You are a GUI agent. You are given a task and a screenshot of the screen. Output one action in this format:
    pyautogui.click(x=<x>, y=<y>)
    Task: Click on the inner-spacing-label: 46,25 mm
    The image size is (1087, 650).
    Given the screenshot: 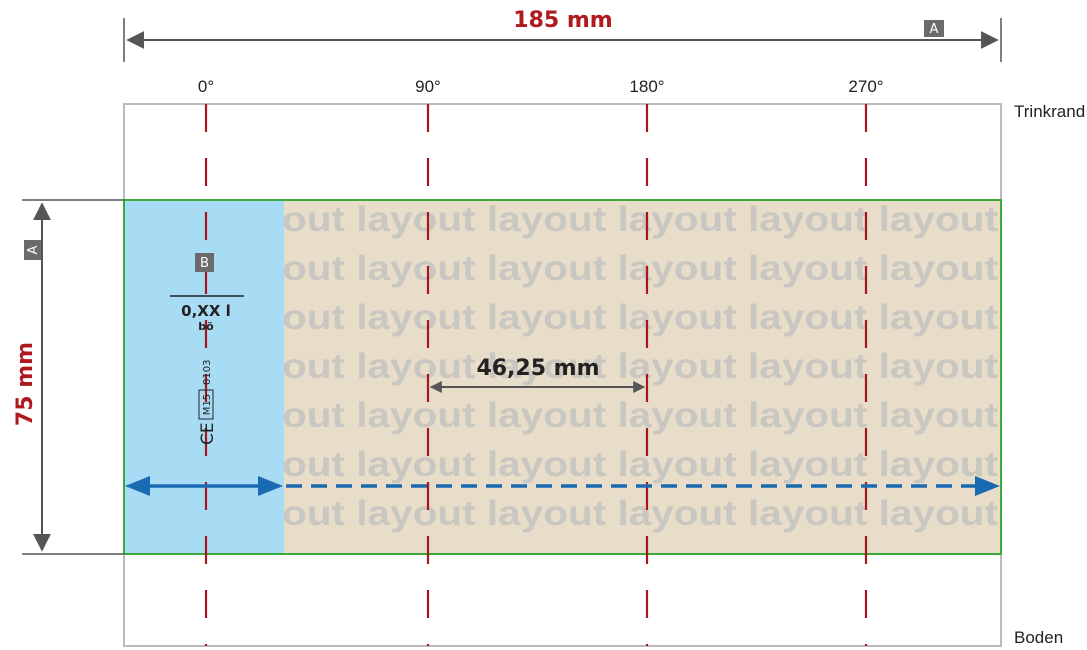 What is the action you would take?
    pyautogui.click(x=537, y=368)
    